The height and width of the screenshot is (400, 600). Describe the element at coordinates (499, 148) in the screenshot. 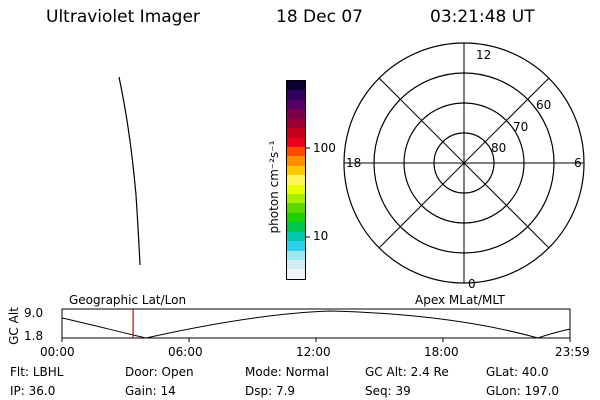

I see `lat-label-80: 80` at that location.